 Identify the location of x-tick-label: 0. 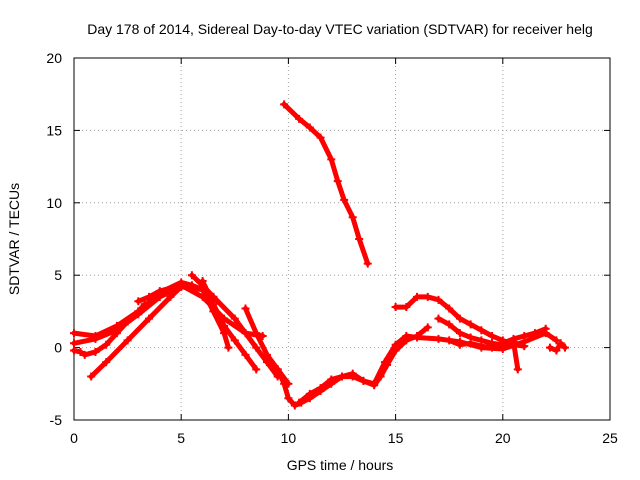
(74, 438).